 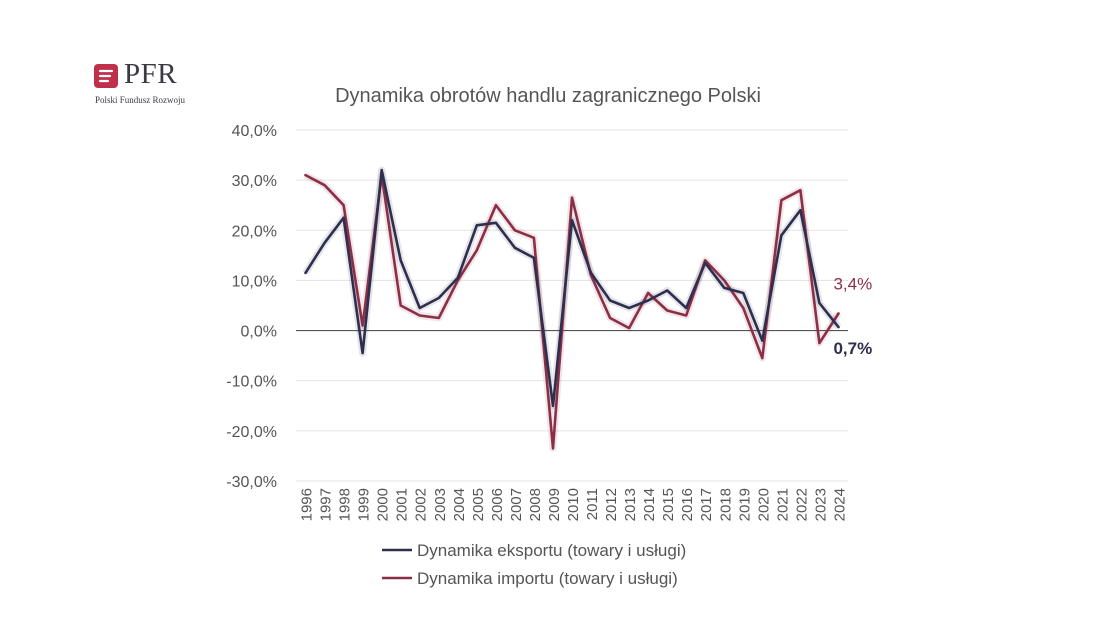 What do you see at coordinates (259, 332) in the screenshot?
I see `y-tick-label: 0,0%` at bounding box center [259, 332].